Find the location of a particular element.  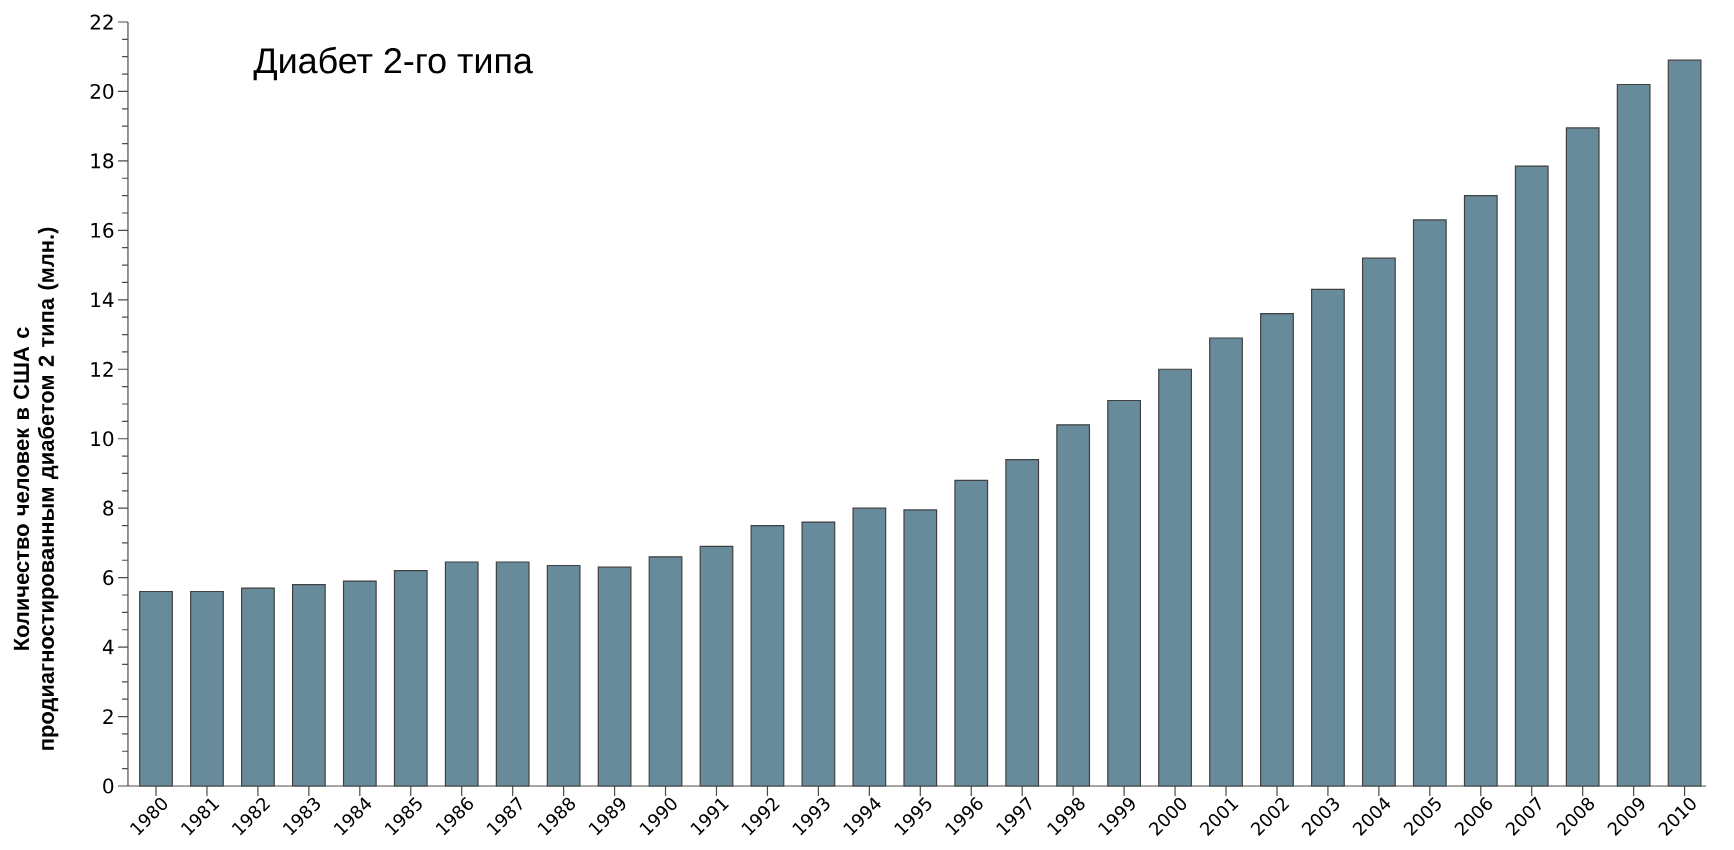

y-tick-label: 4 is located at coordinates (108, 647).